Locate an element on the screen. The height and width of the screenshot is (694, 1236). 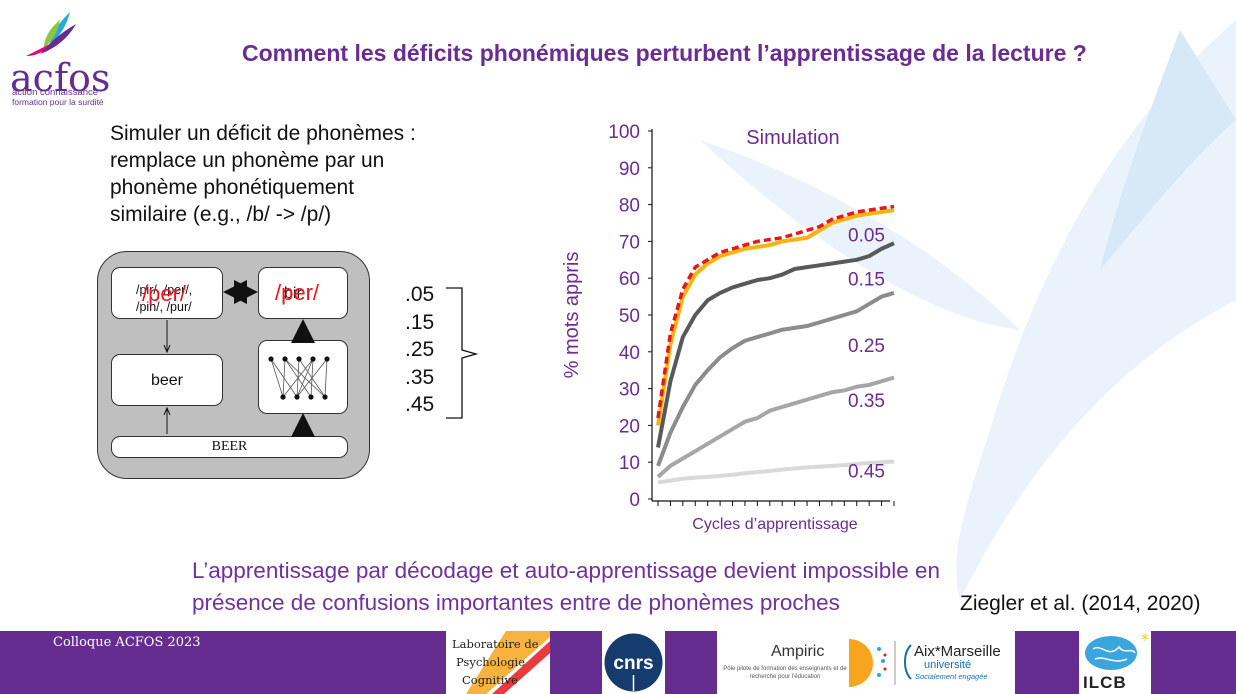
chart-title: Simulation is located at coordinates (792, 138).